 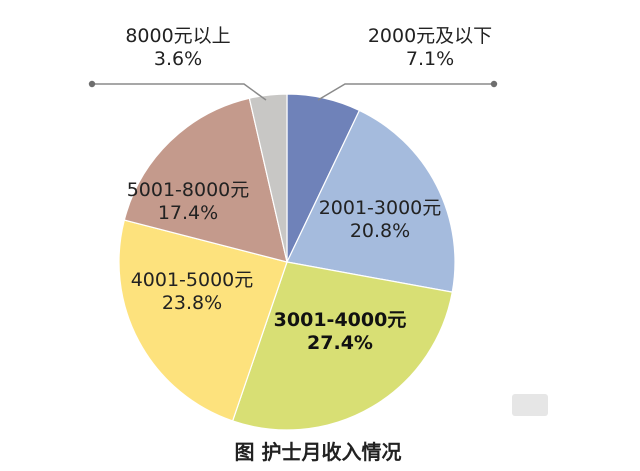 What do you see at coordinates (188, 213) in the screenshot?
I see `slice-value-label: 17.4%` at bounding box center [188, 213].